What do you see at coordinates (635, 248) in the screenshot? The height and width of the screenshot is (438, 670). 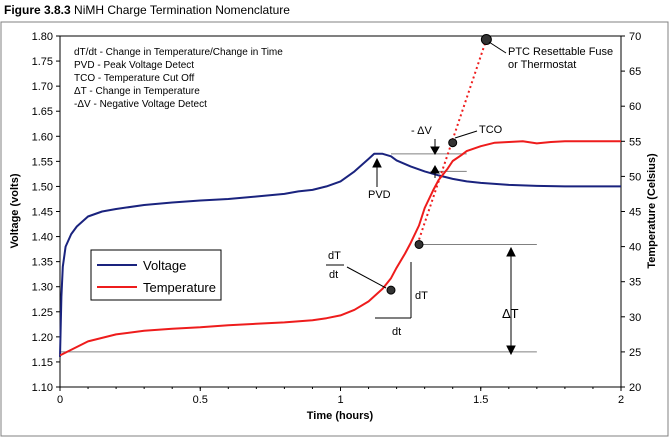 I see `y2-tick-label: 40` at bounding box center [635, 248].